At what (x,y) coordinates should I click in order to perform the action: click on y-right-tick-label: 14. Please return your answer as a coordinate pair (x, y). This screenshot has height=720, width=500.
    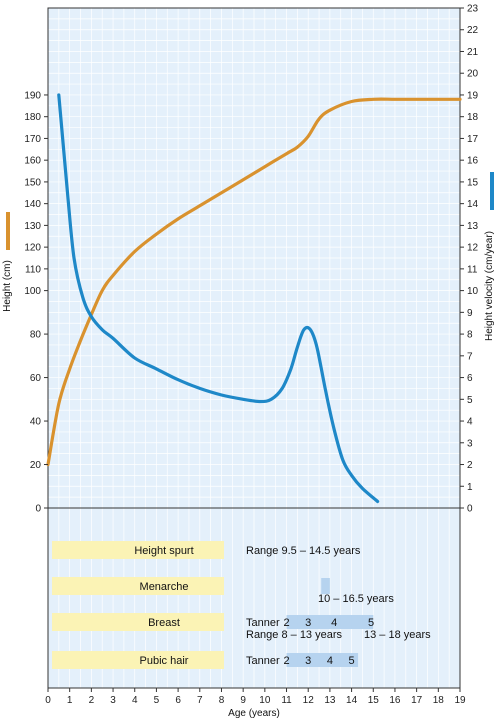
    Looking at the image, I should click on (473, 204).